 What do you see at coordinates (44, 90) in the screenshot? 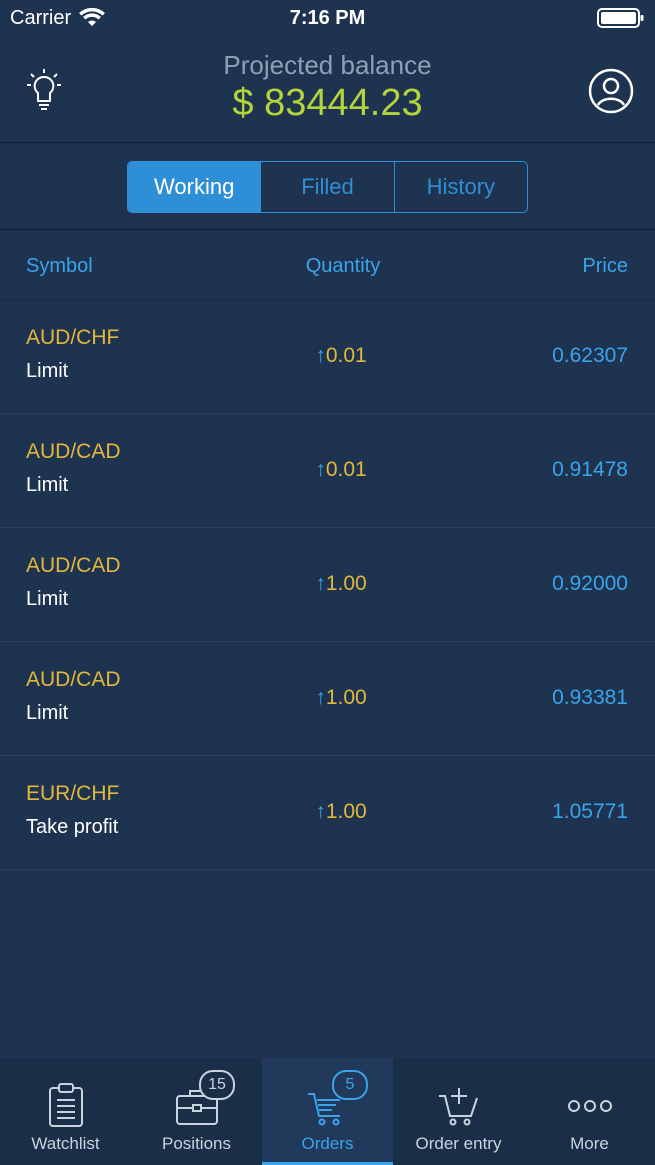
I see `lightbulb-icon` at bounding box center [44, 90].